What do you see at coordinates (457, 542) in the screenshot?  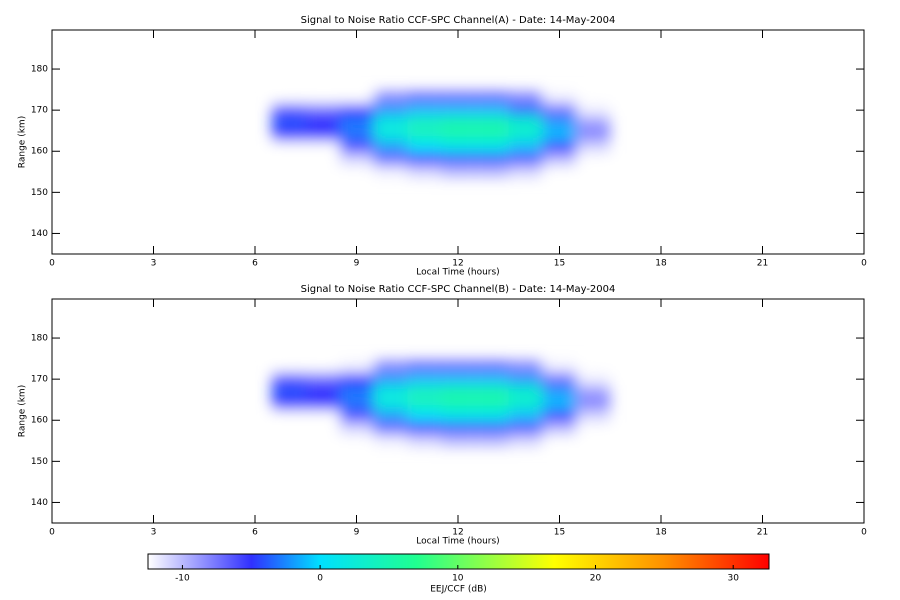 I see `x-axis-label: Local Time (hours)` at bounding box center [457, 542].